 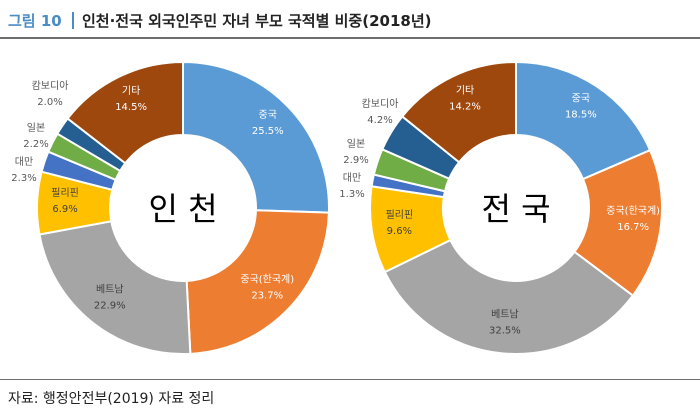 I want to click on slice-label-1-1: 중국(한국계), so click(x=633, y=211).